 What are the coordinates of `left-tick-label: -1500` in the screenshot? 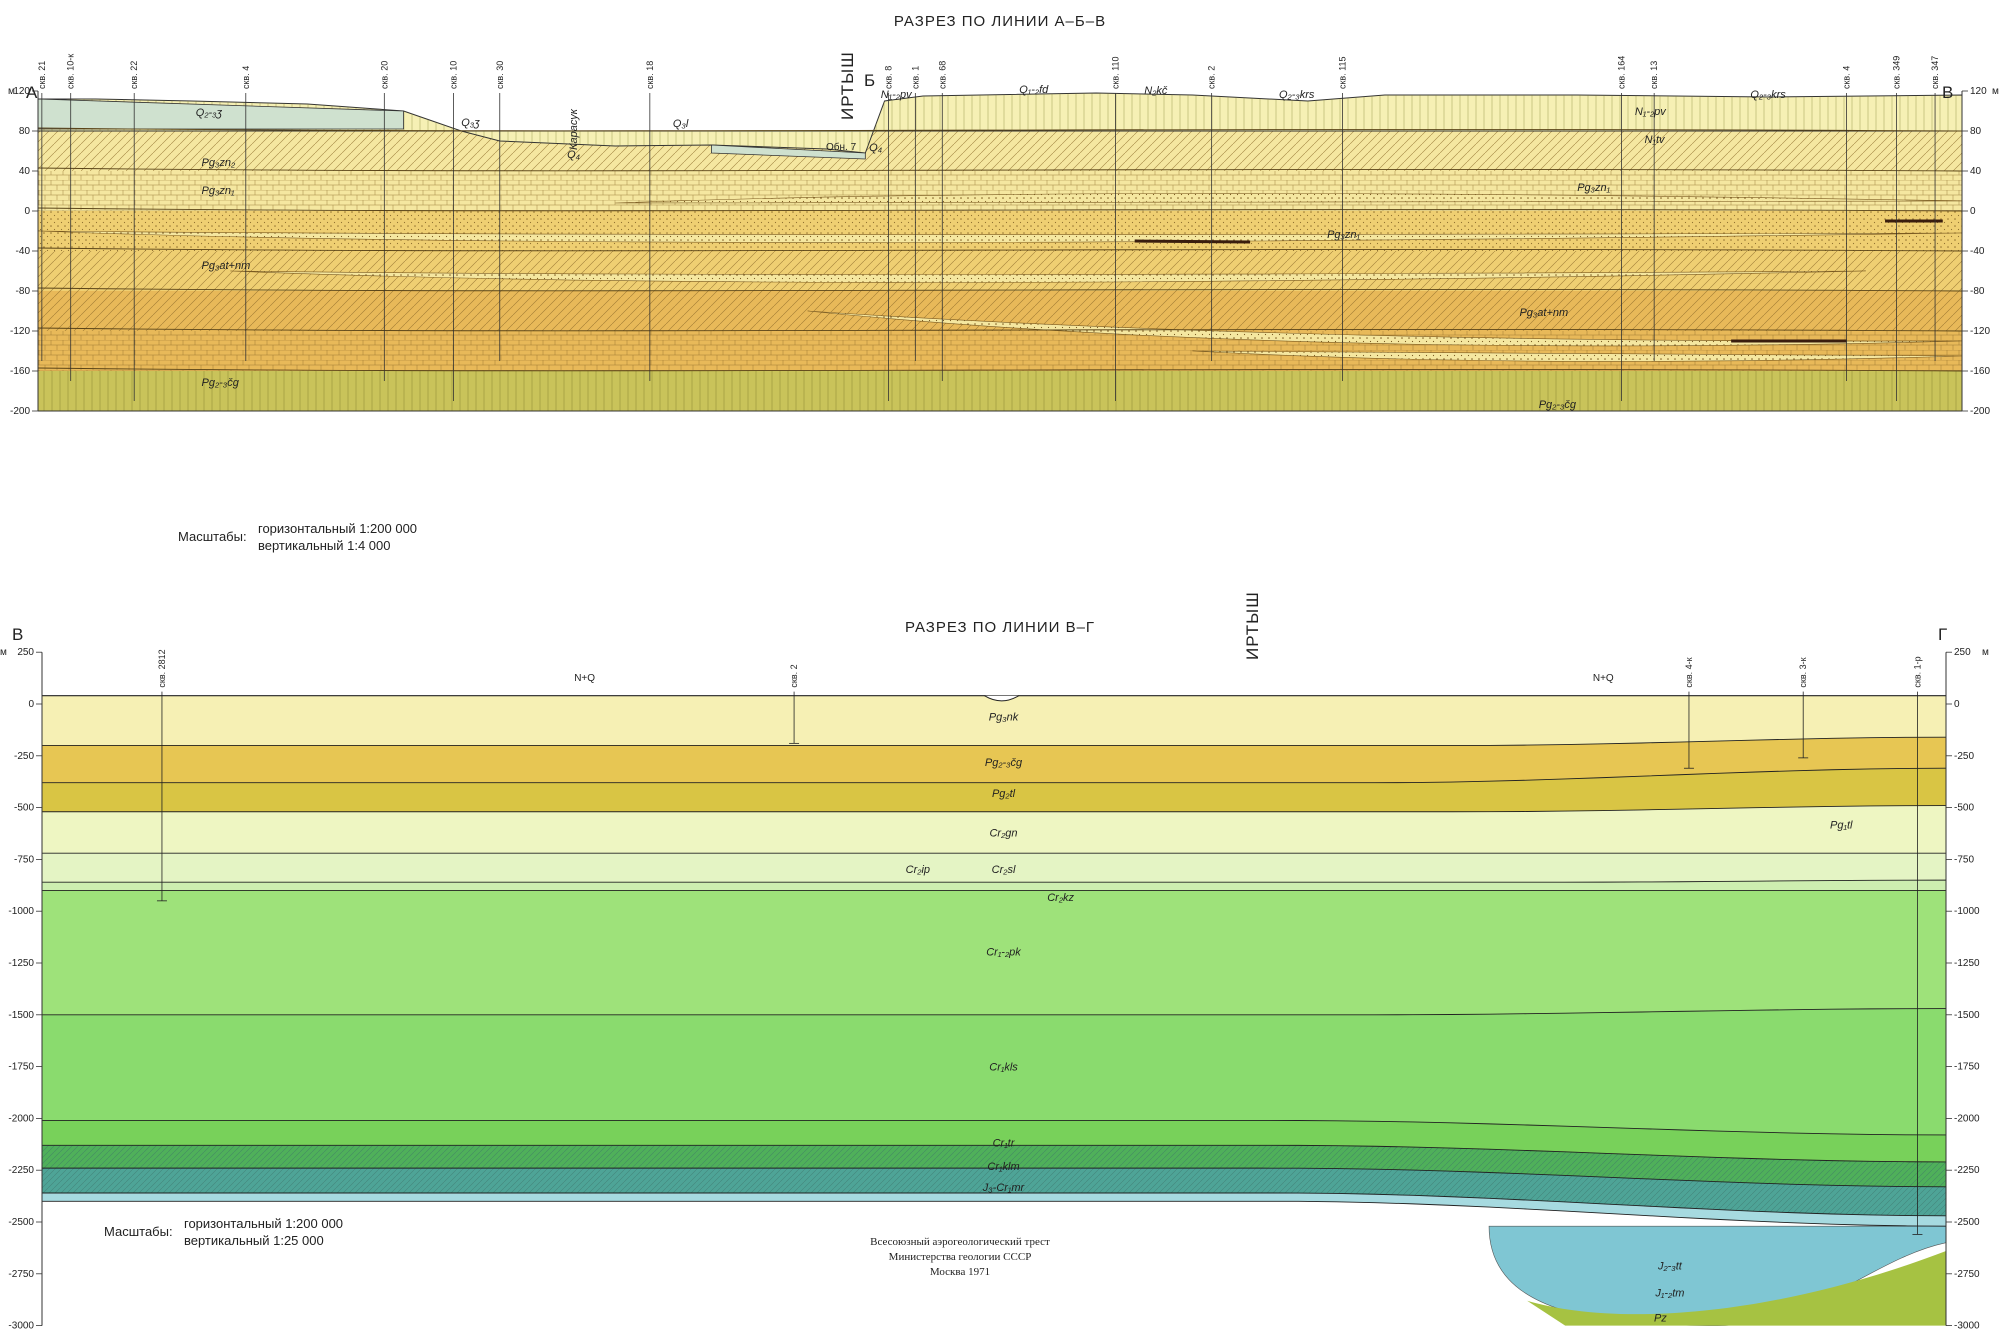 It's located at (21, 1015).